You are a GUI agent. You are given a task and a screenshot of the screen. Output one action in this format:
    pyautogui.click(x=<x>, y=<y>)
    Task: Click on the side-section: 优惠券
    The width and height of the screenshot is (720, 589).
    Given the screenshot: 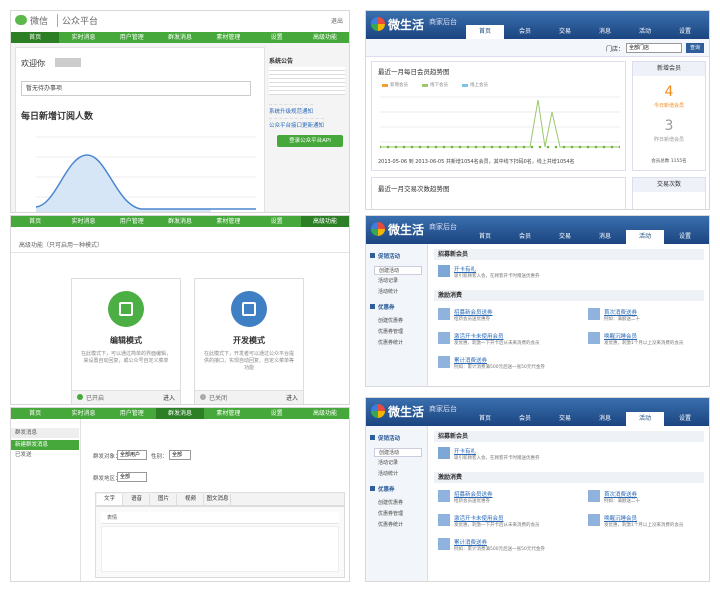 What is the action you would take?
    pyautogui.click(x=386, y=308)
    